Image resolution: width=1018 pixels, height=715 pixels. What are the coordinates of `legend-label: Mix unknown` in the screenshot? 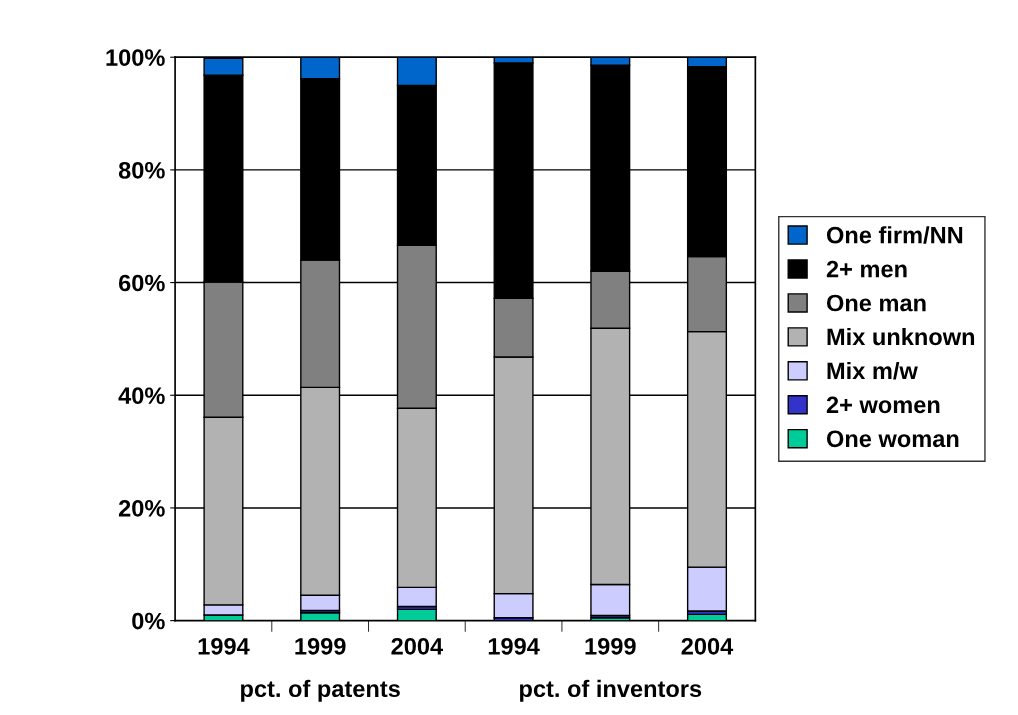 It's located at (901, 336).